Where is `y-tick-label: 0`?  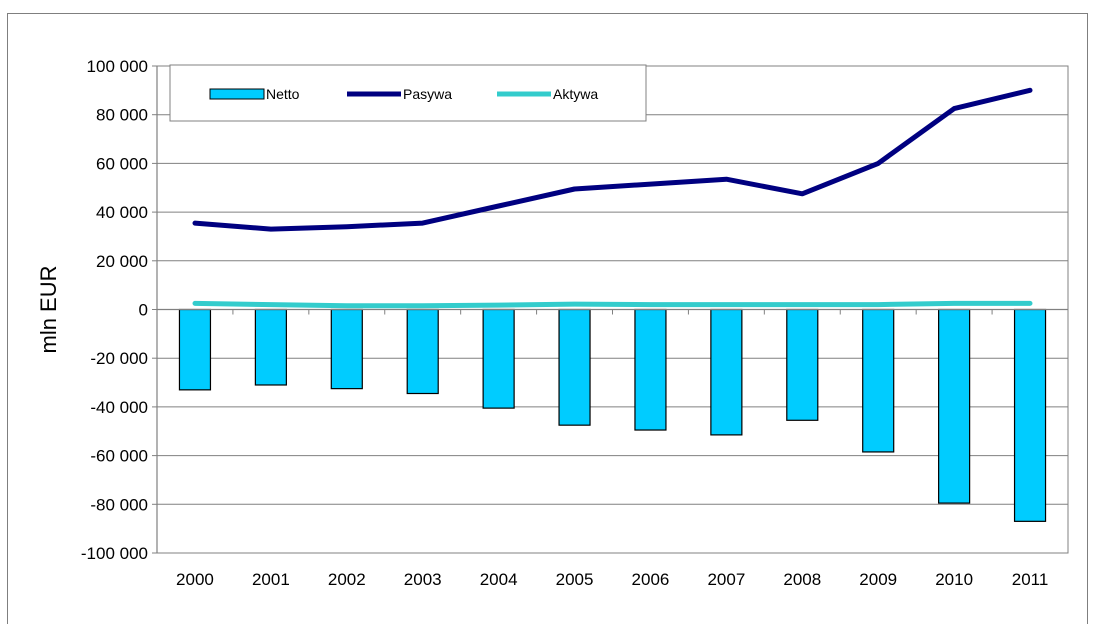
y-tick-label: 0 is located at coordinates (143, 310).